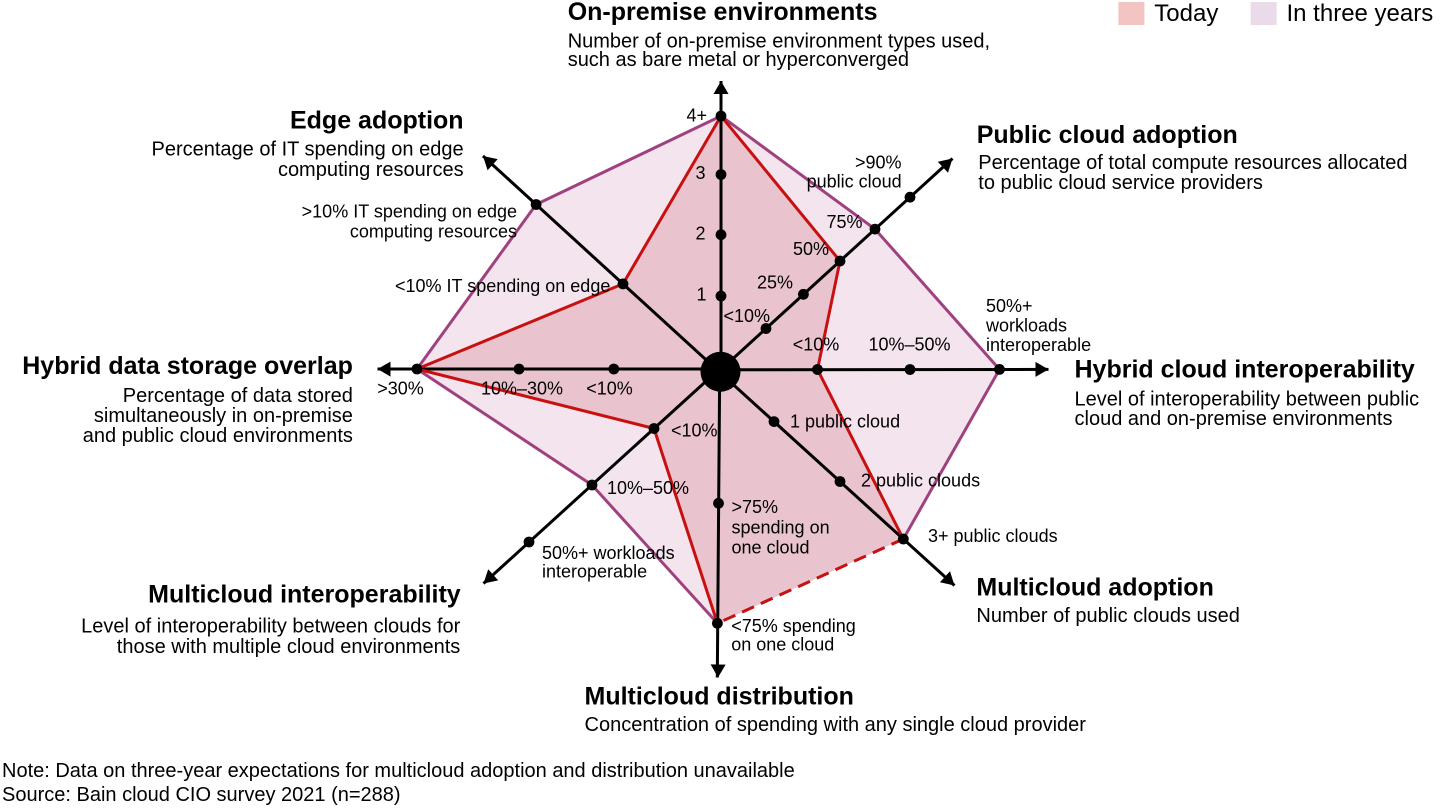  Describe the element at coordinates (409, 212) in the screenshot. I see `svg-text: >10% IT spending on edge` at that location.